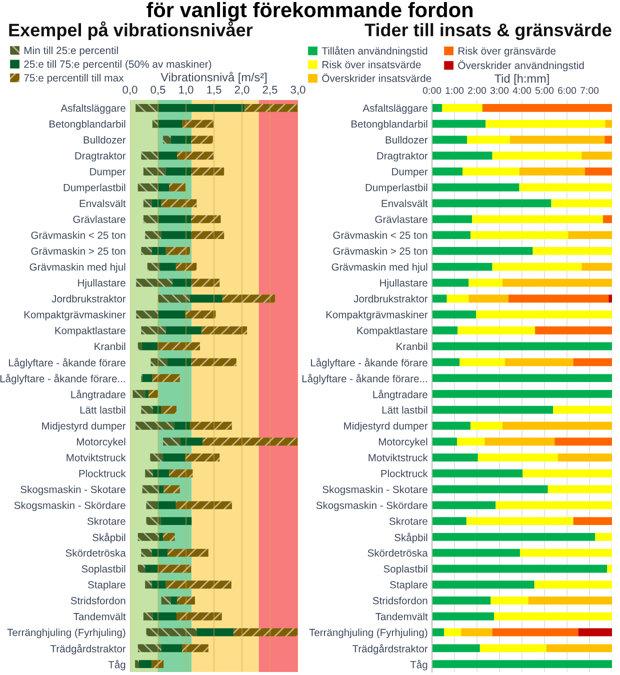 The image size is (620, 675). Describe the element at coordinates (117, 665) in the screenshot. I see `y-tick-label: Tåg` at that location.